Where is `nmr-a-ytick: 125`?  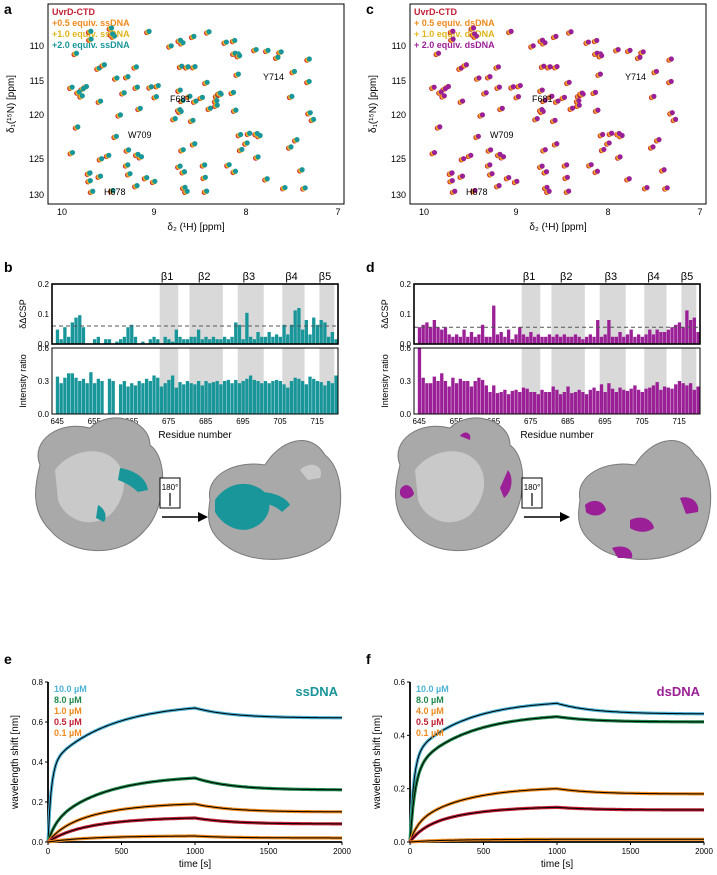 nmr-a-ytick: 125 is located at coordinates (36, 159).